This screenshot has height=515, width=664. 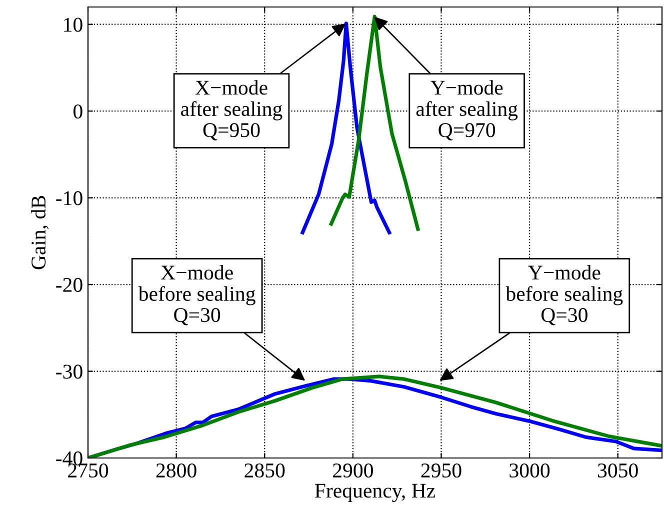 What do you see at coordinates (73, 25) in the screenshot?
I see `y-tick-label: 10` at bounding box center [73, 25].